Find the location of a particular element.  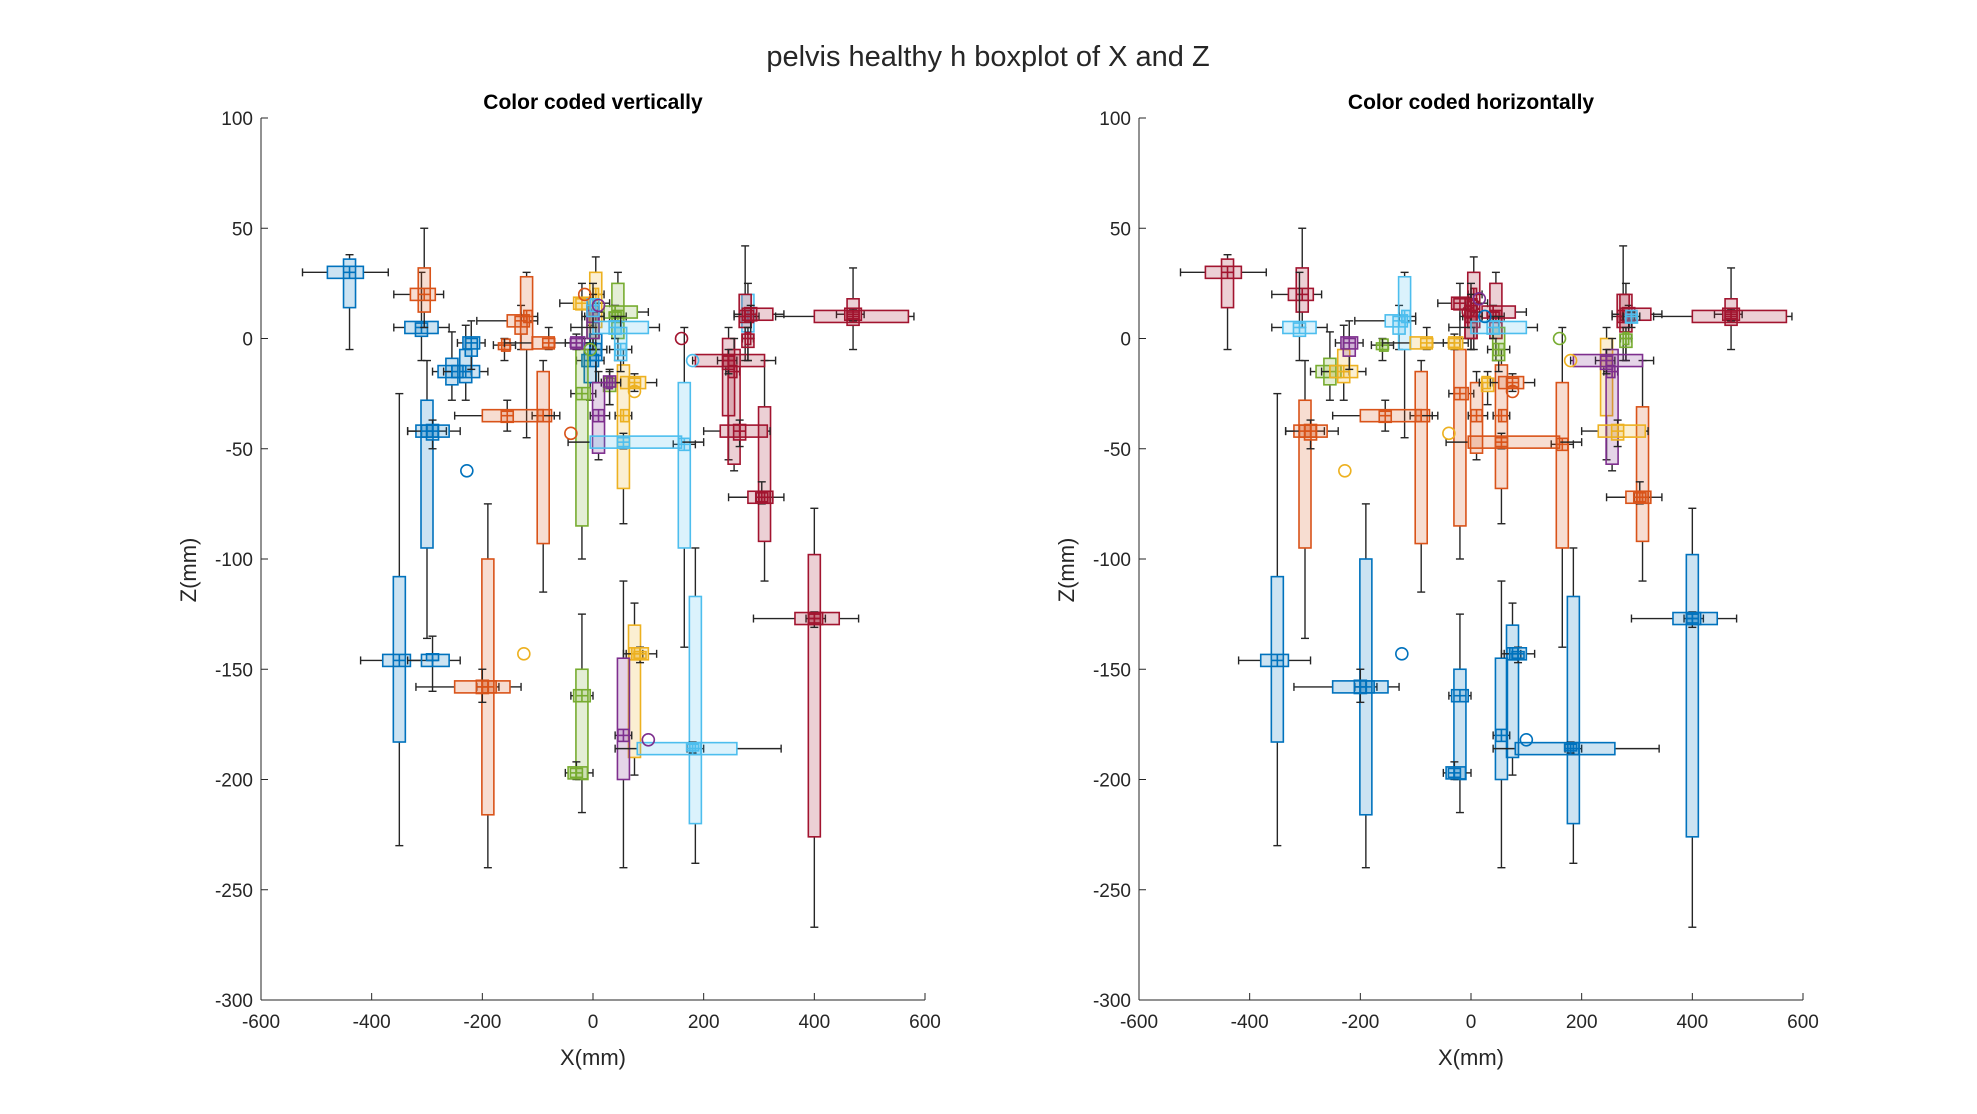

right-plot-title: Color coded horizontally is located at coordinates (1471, 102).